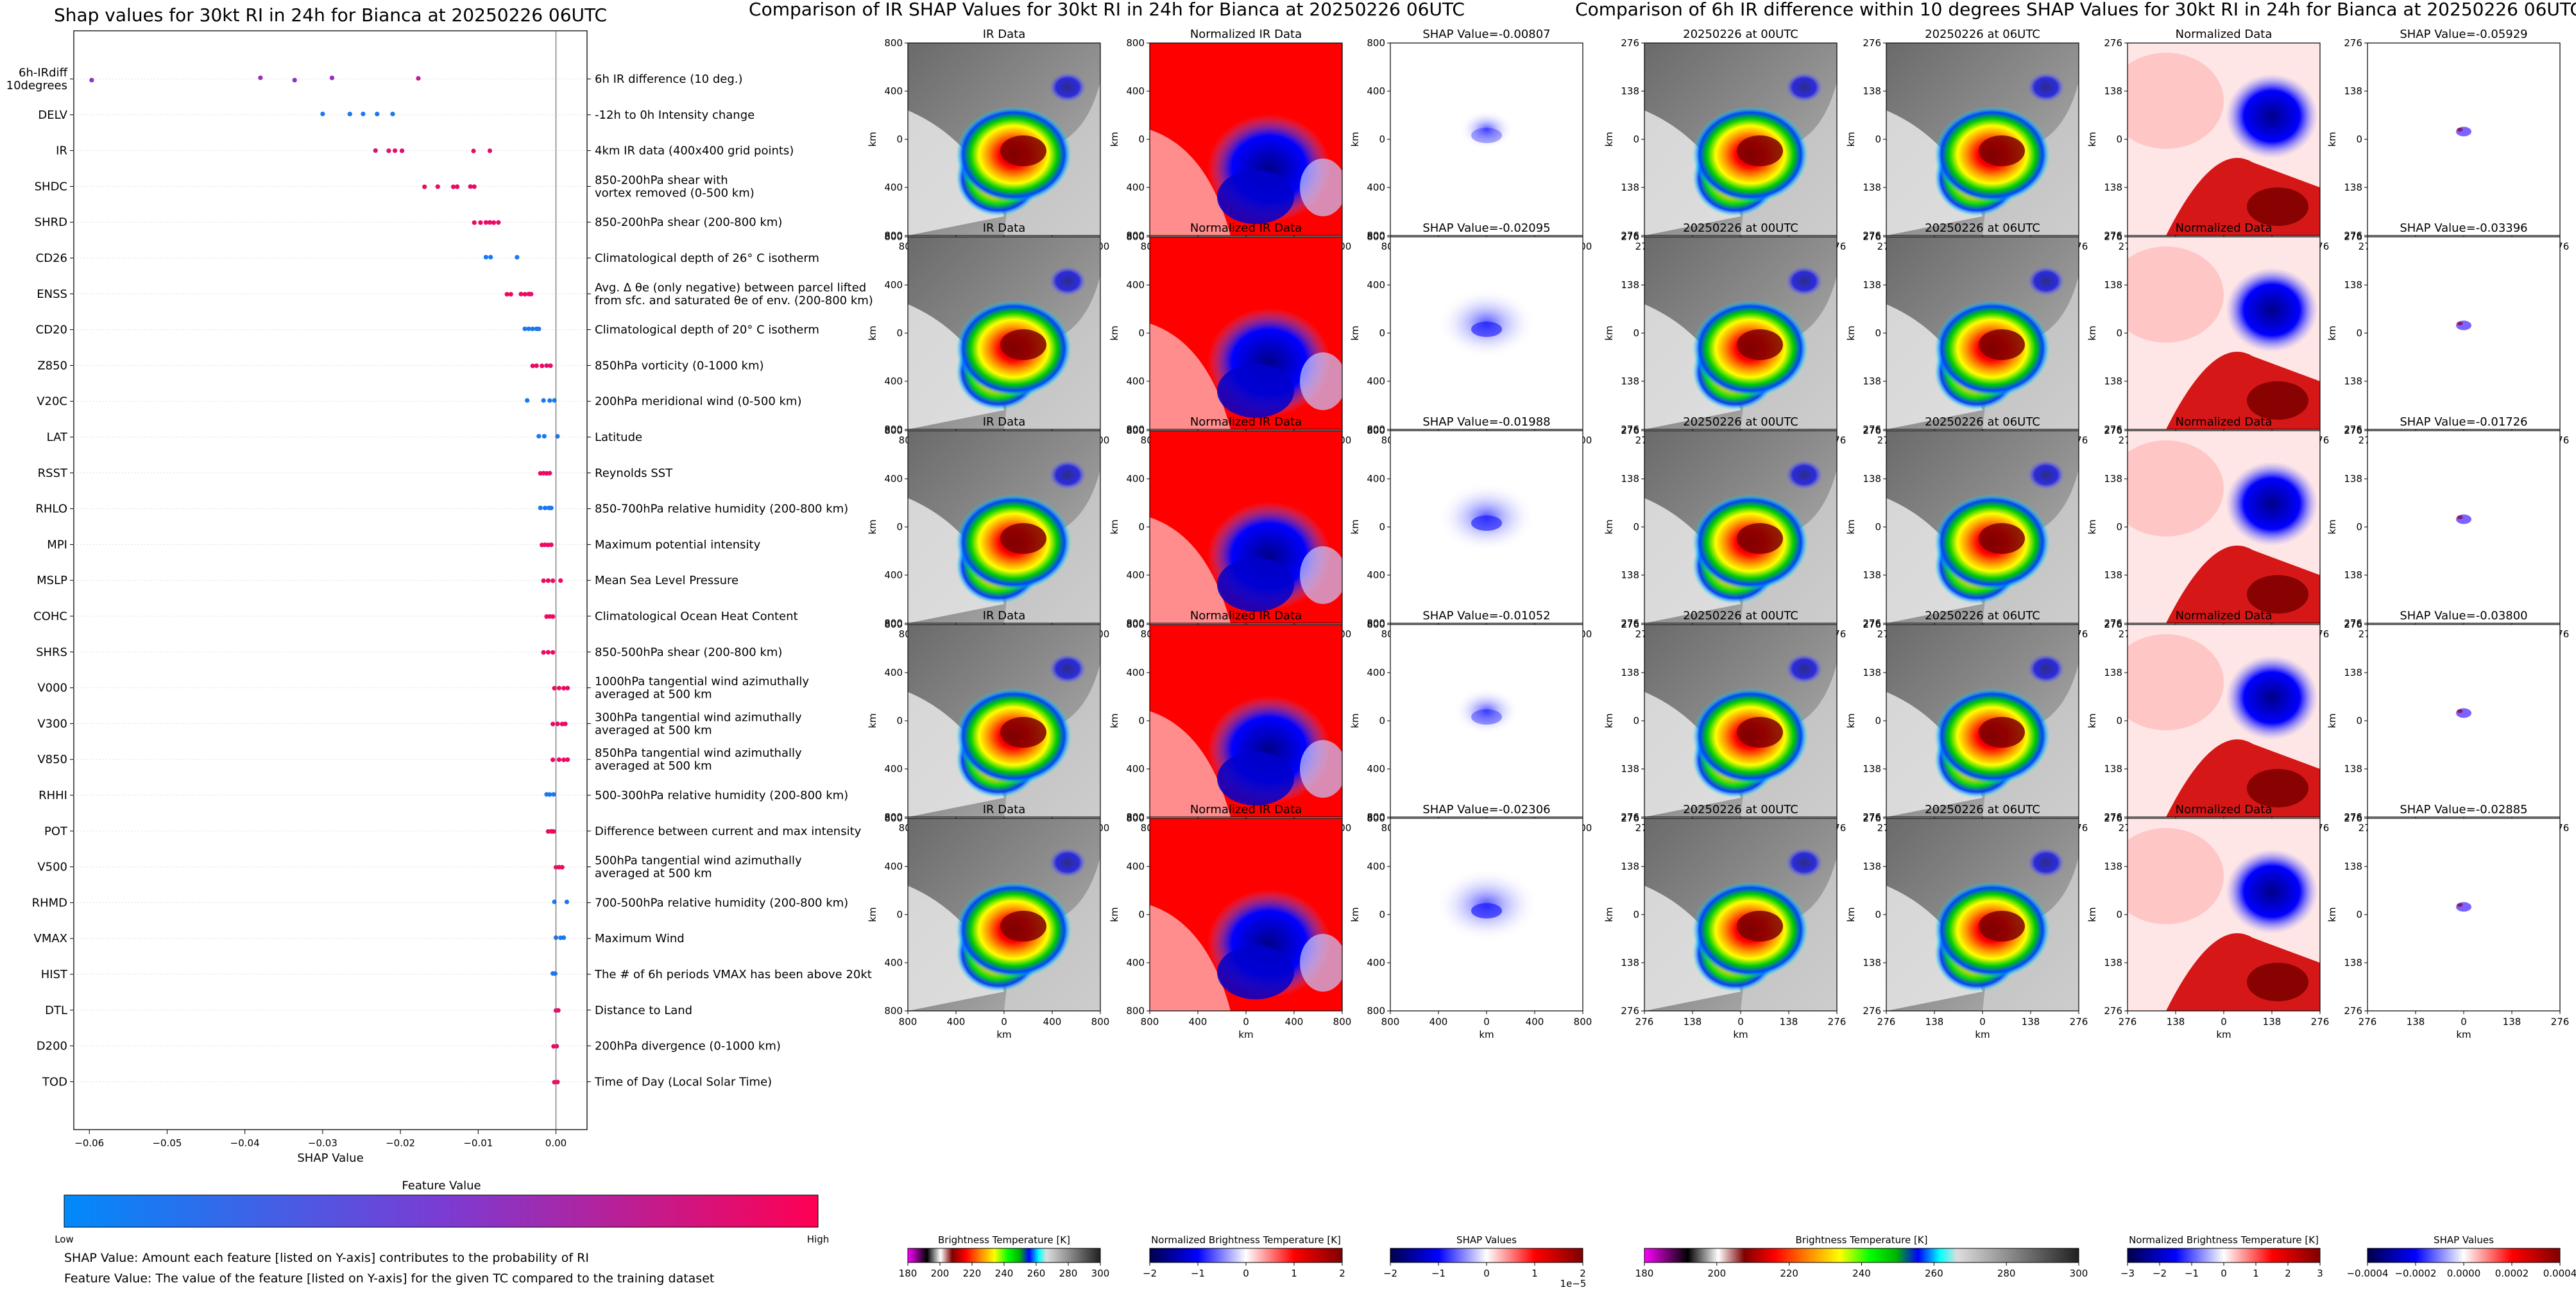  What do you see at coordinates (1439, 1022) in the screenshot?
I see `shap-x-tick-label: 400` at bounding box center [1439, 1022].